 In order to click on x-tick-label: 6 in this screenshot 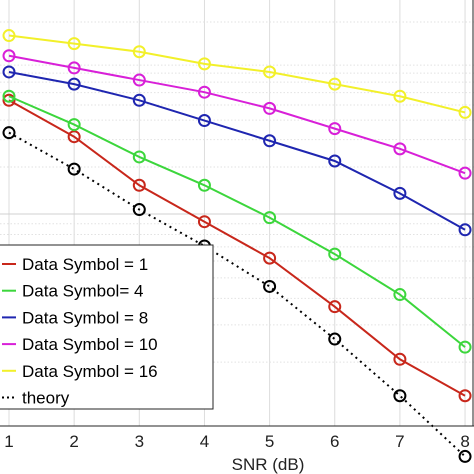, I will do `click(334, 441)`.